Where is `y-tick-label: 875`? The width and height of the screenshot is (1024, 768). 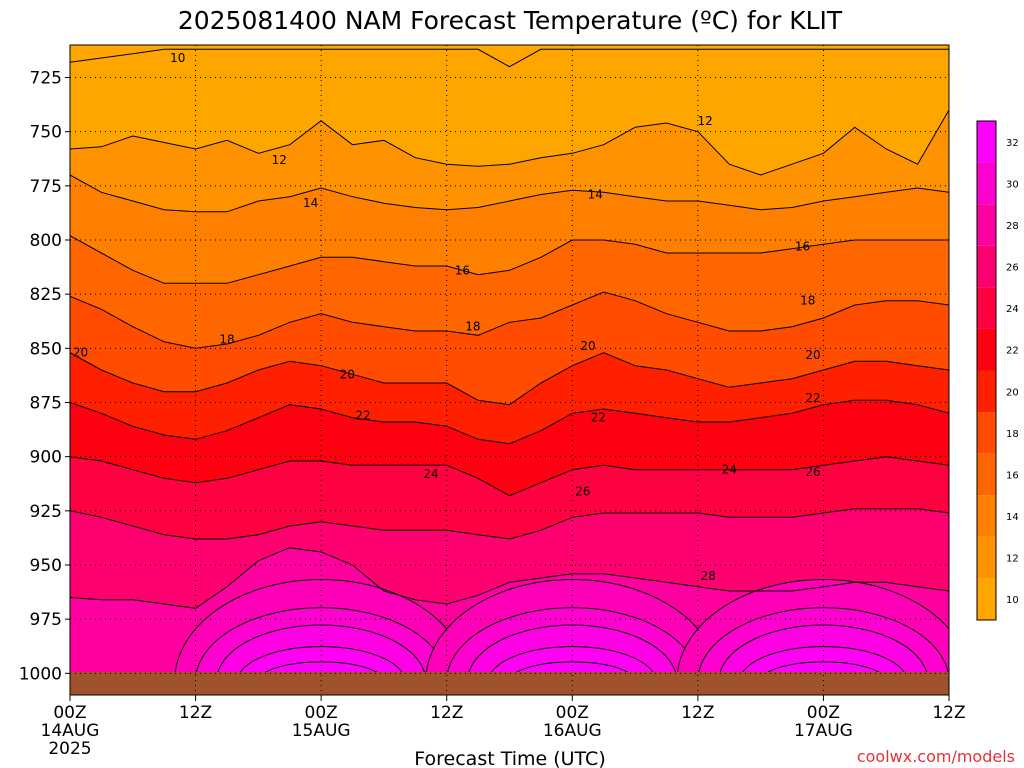 y-tick-label: 875 is located at coordinates (46, 404).